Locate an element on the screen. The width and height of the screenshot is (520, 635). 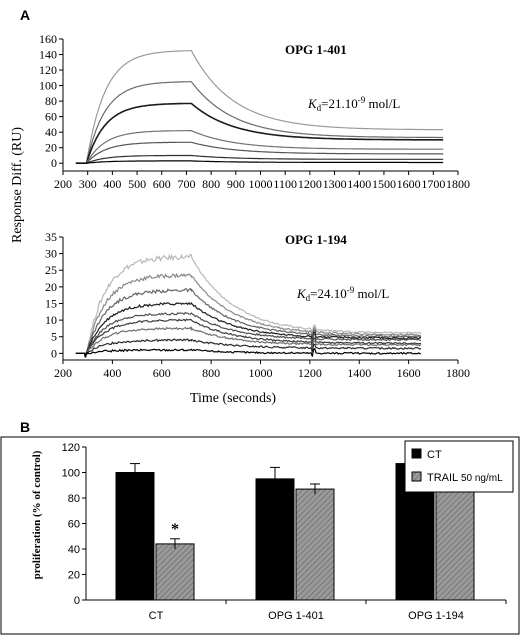
c2-series-group is located at coordinates (248, 305).